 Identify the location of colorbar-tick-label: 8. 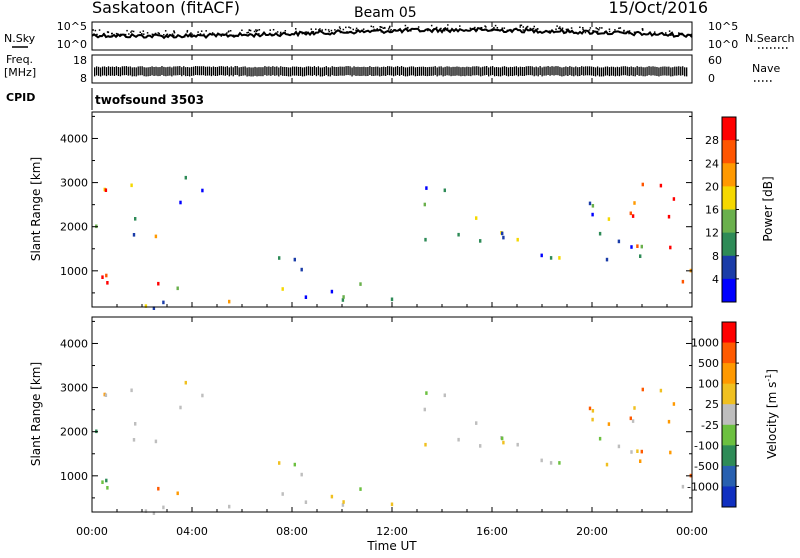
(715, 256).